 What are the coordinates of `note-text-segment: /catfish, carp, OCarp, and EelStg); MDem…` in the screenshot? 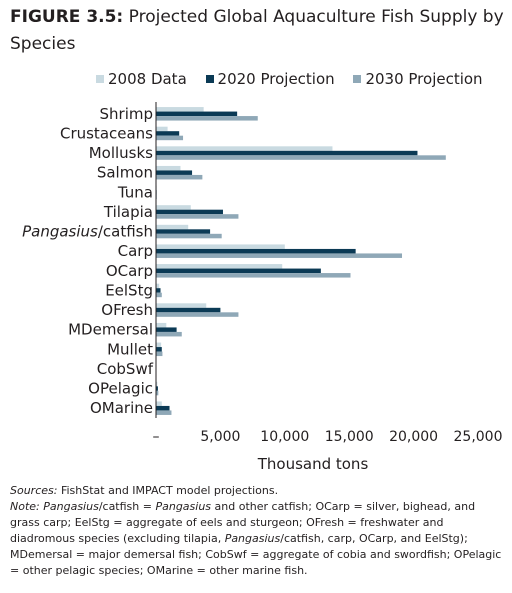 It's located at (256, 554).